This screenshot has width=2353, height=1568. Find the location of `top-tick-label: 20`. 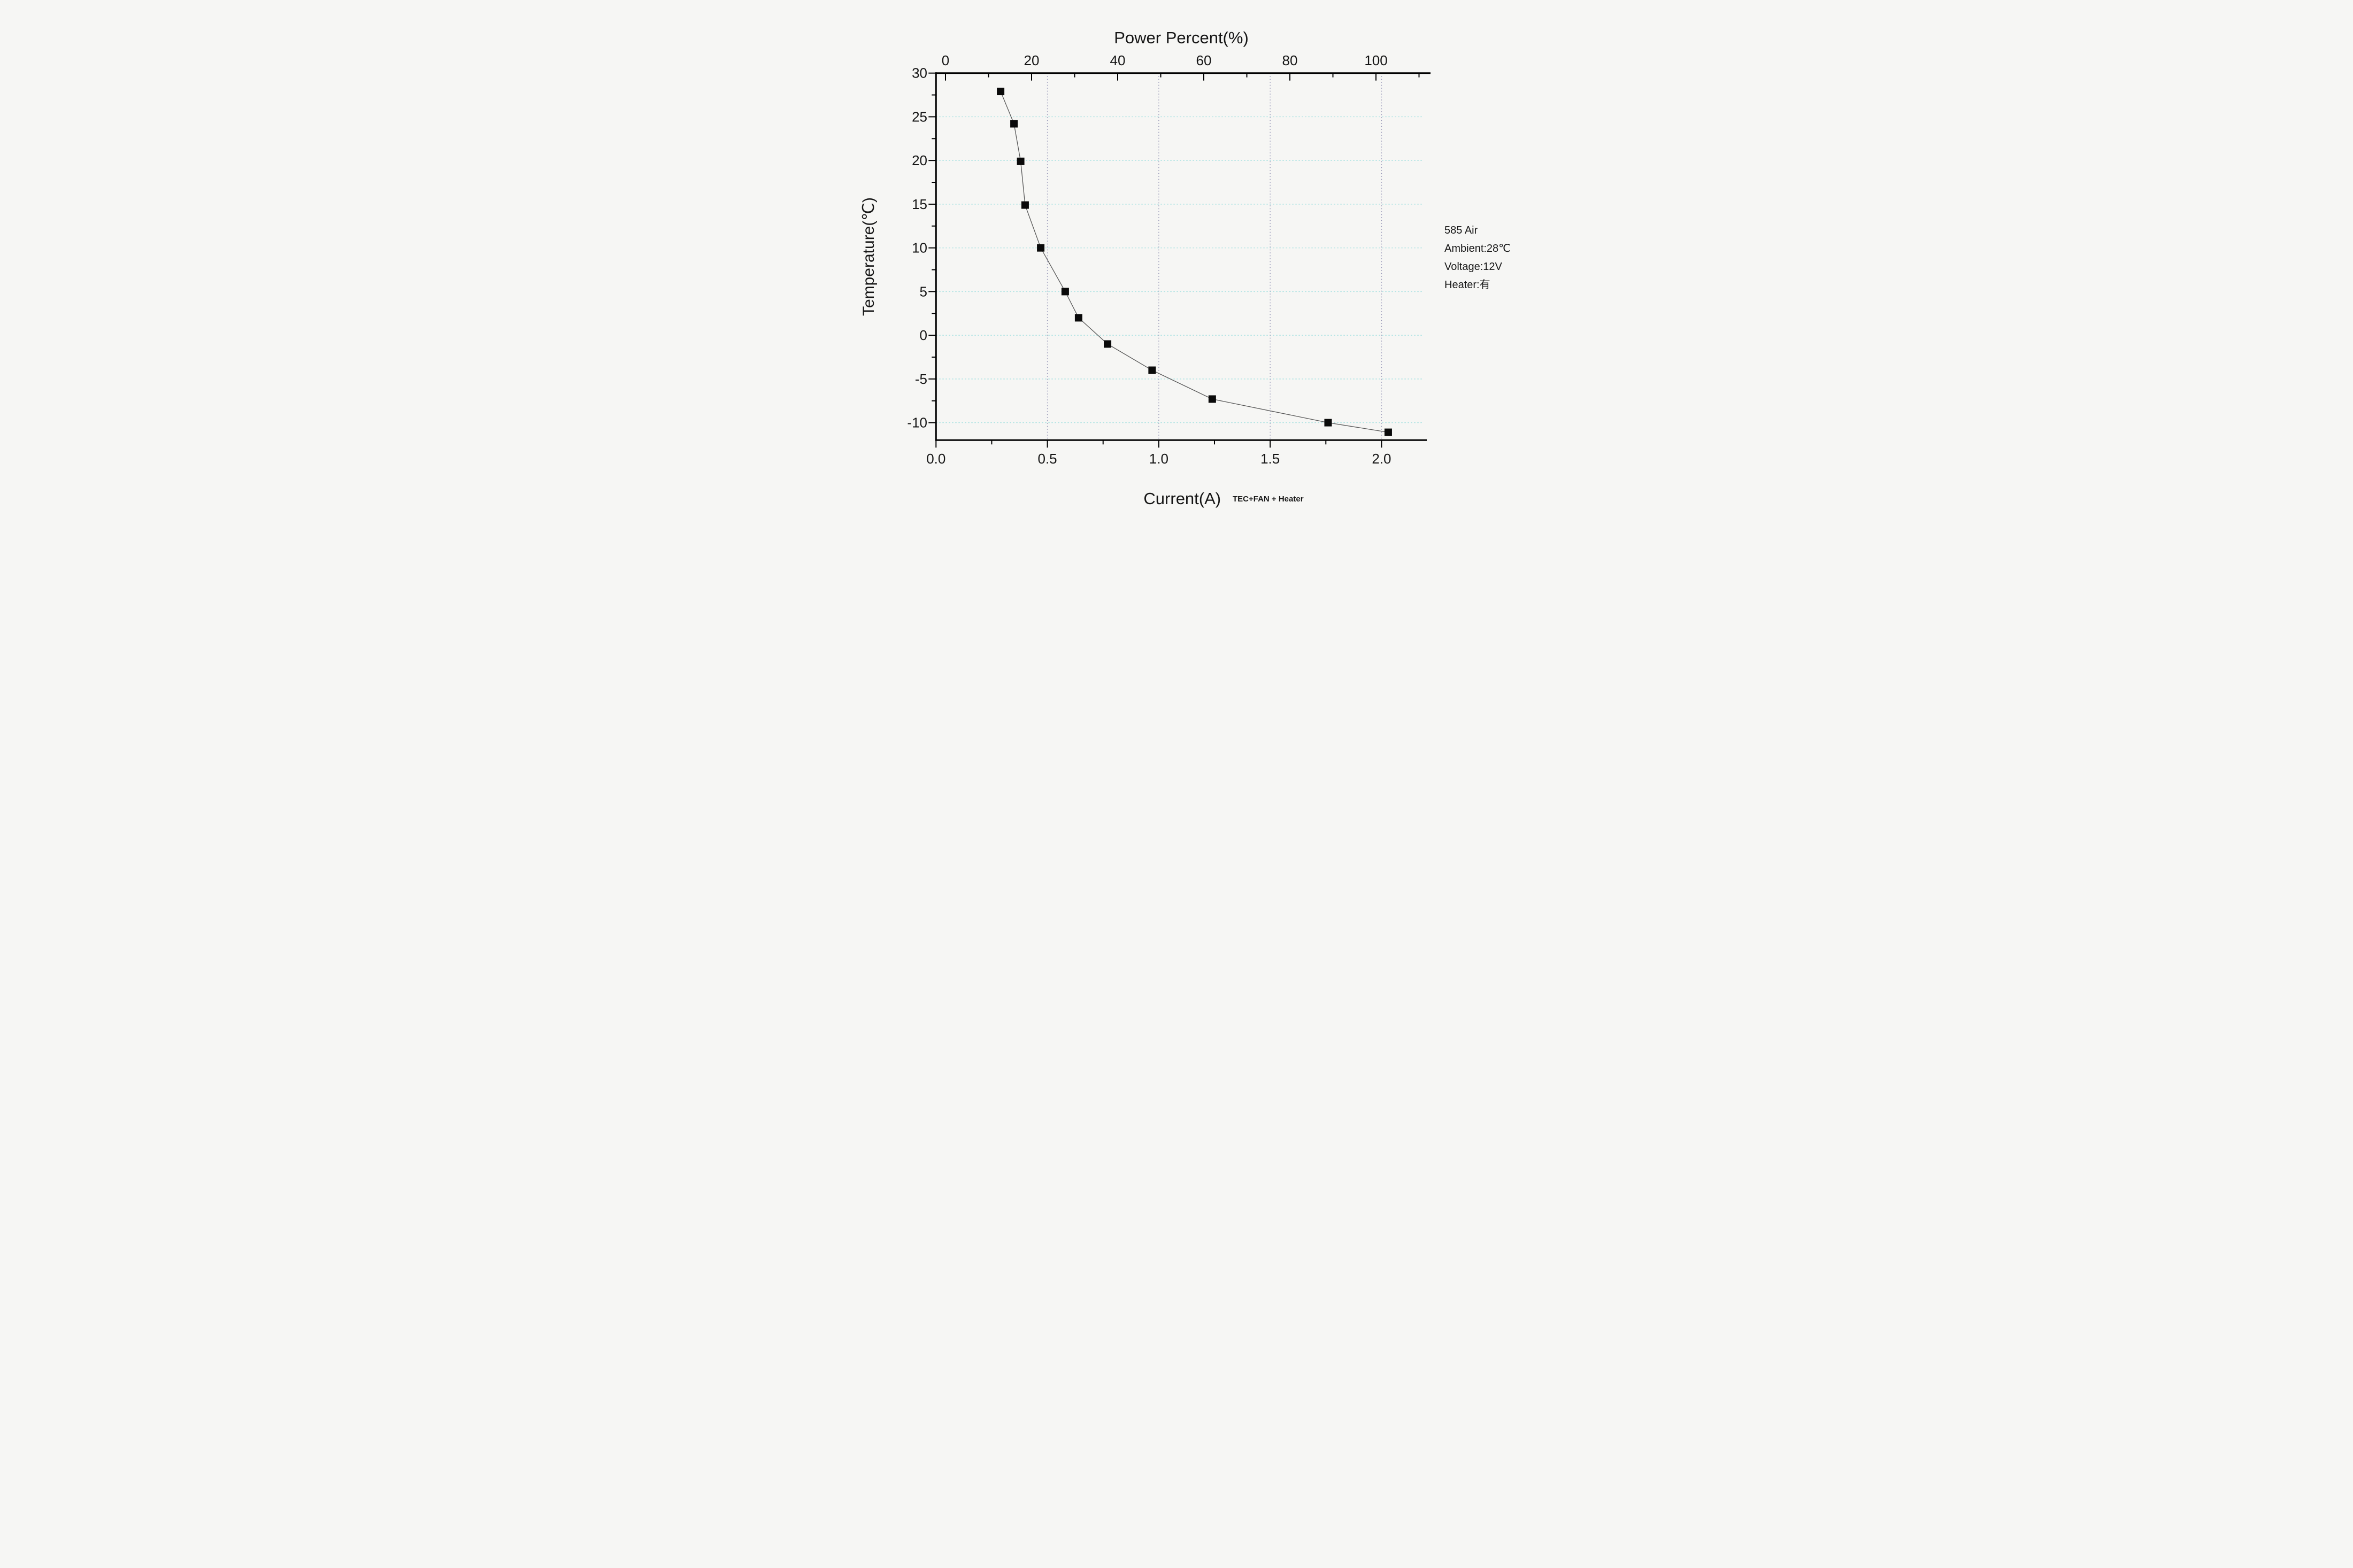

top-tick-label: 20 is located at coordinates (1031, 60).